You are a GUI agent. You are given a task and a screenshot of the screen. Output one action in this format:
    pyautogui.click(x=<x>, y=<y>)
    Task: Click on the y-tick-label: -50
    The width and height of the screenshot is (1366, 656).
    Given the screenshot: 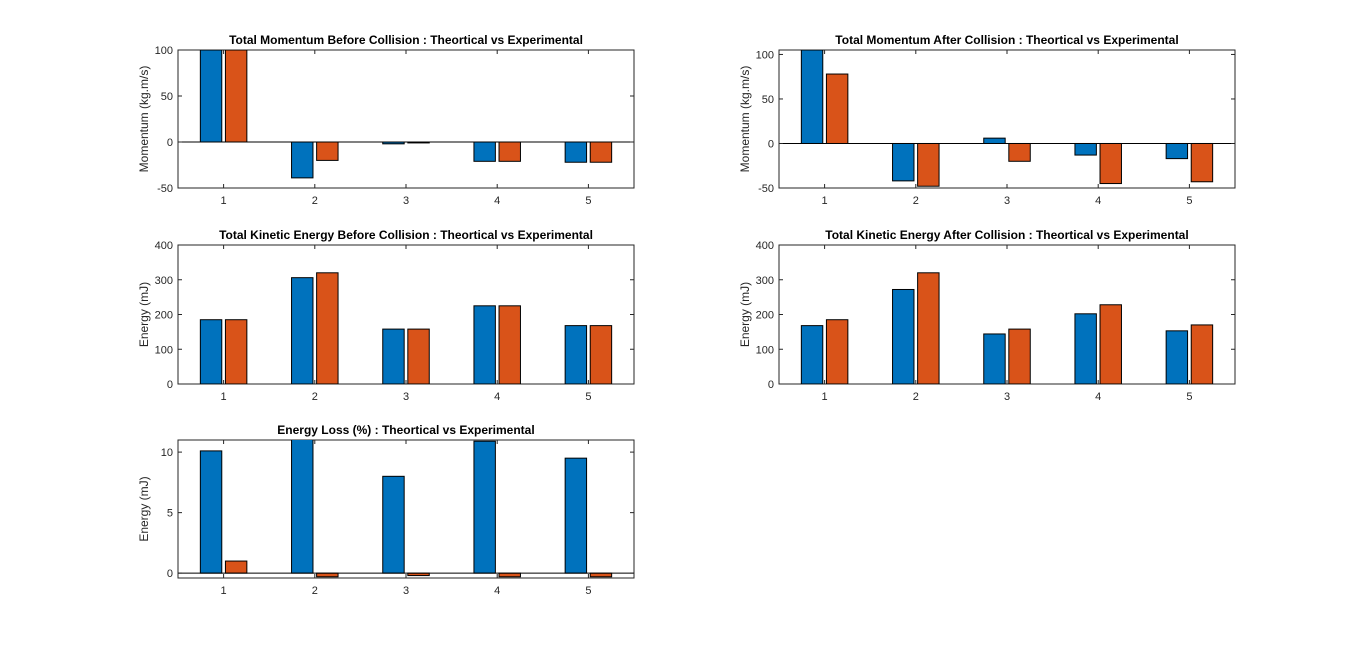 What is the action you would take?
    pyautogui.click(x=766, y=189)
    